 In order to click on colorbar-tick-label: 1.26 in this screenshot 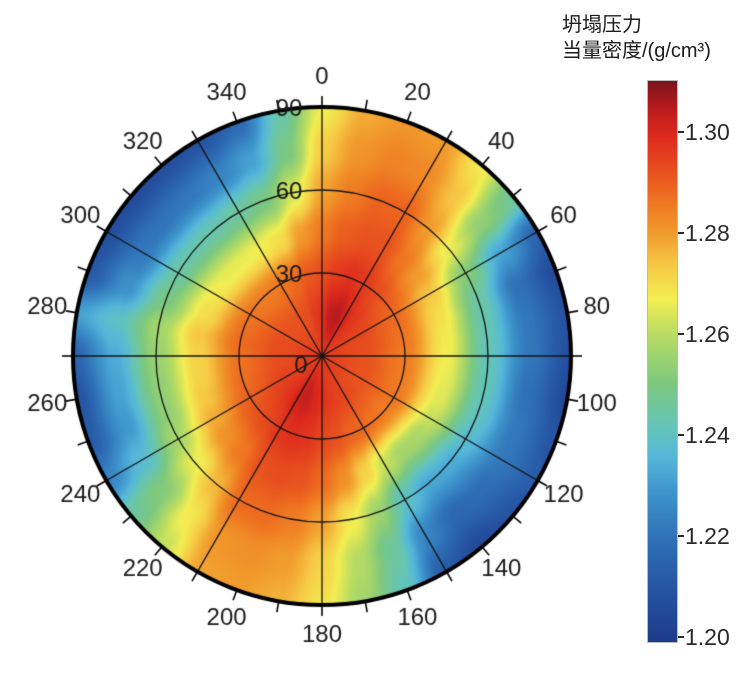, I will do `click(707, 334)`.